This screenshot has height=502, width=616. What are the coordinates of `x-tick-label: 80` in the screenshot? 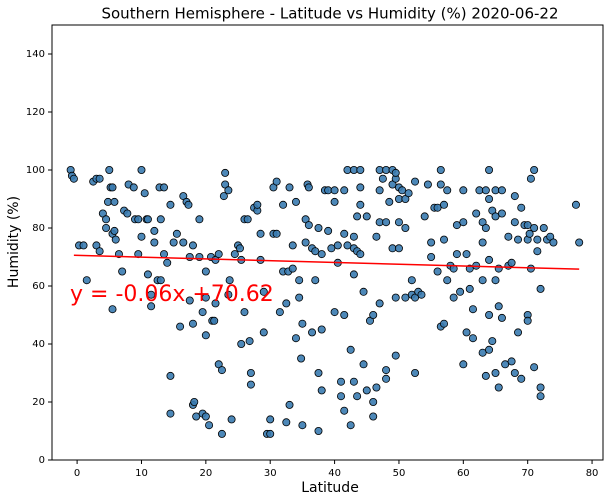 It's located at (592, 473).